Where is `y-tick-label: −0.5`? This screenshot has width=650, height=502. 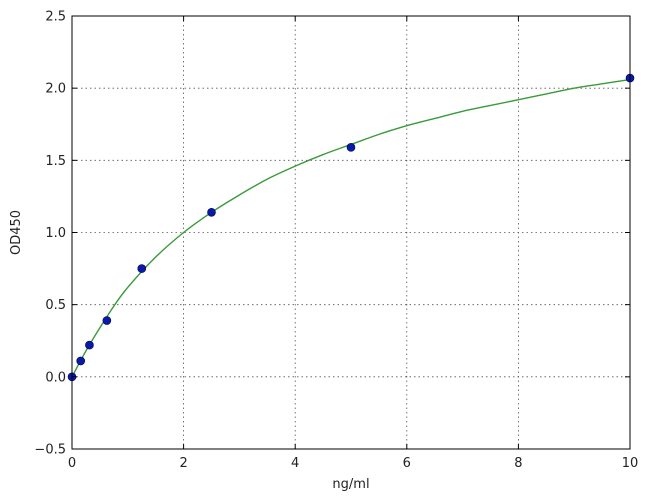
y-tick-label: −0.5 is located at coordinates (50, 450).